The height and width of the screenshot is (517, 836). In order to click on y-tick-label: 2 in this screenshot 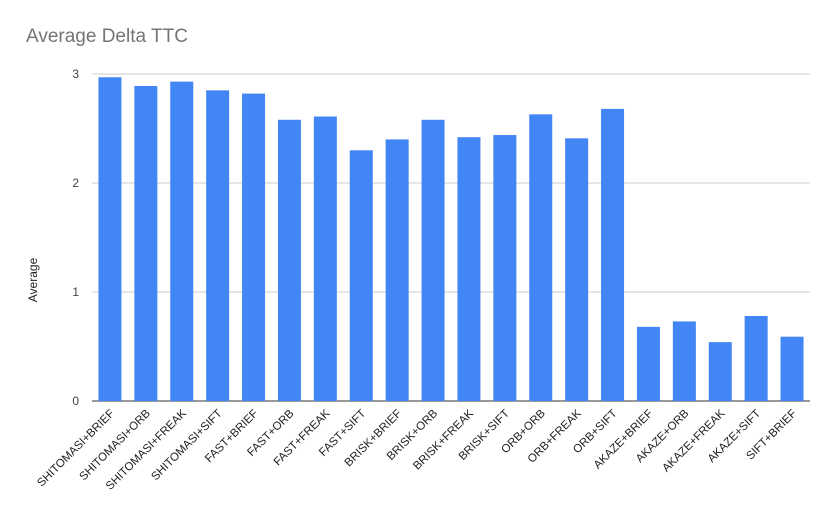, I will do `click(75, 183)`.